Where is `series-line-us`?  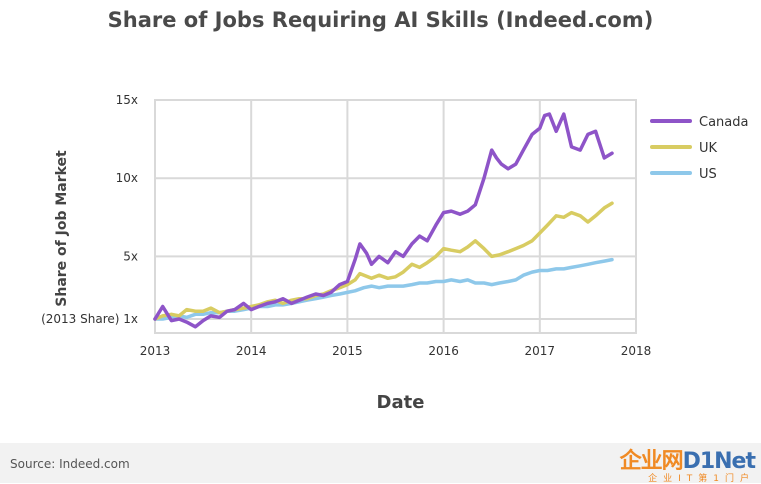
series-line-us is located at coordinates (383, 289).